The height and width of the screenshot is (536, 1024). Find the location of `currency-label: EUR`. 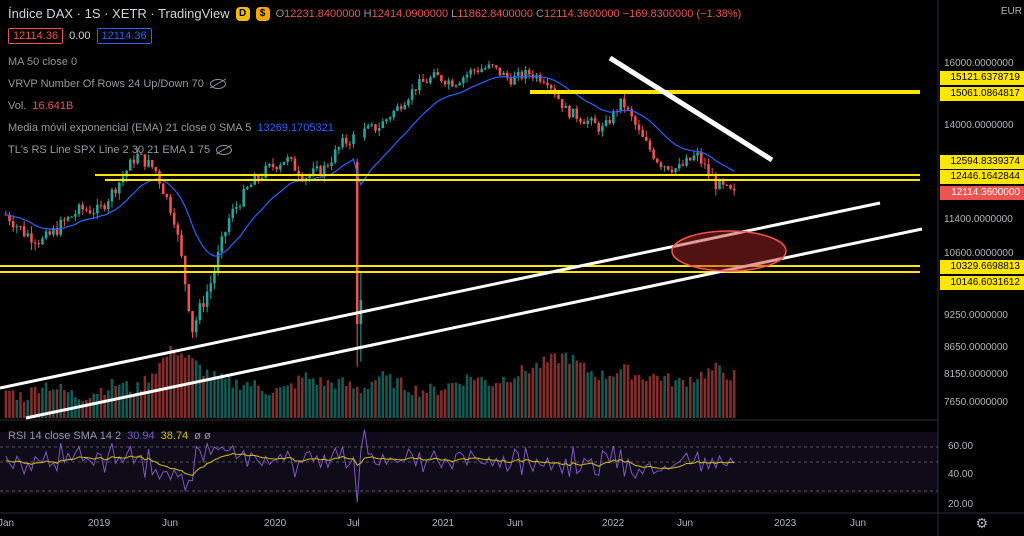

currency-label: EUR is located at coordinates (1011, 11).